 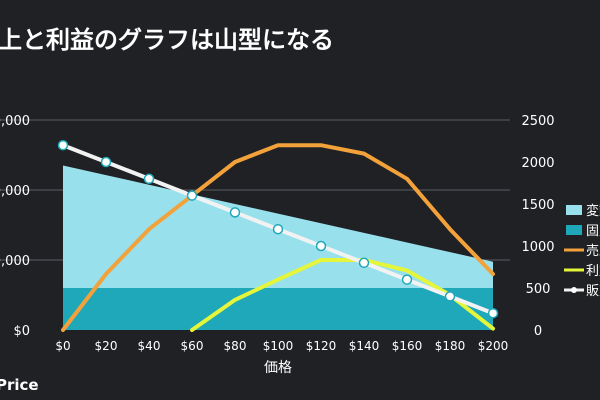 What do you see at coordinates (574, 290) in the screenshot?
I see `legend-marker` at bounding box center [574, 290].